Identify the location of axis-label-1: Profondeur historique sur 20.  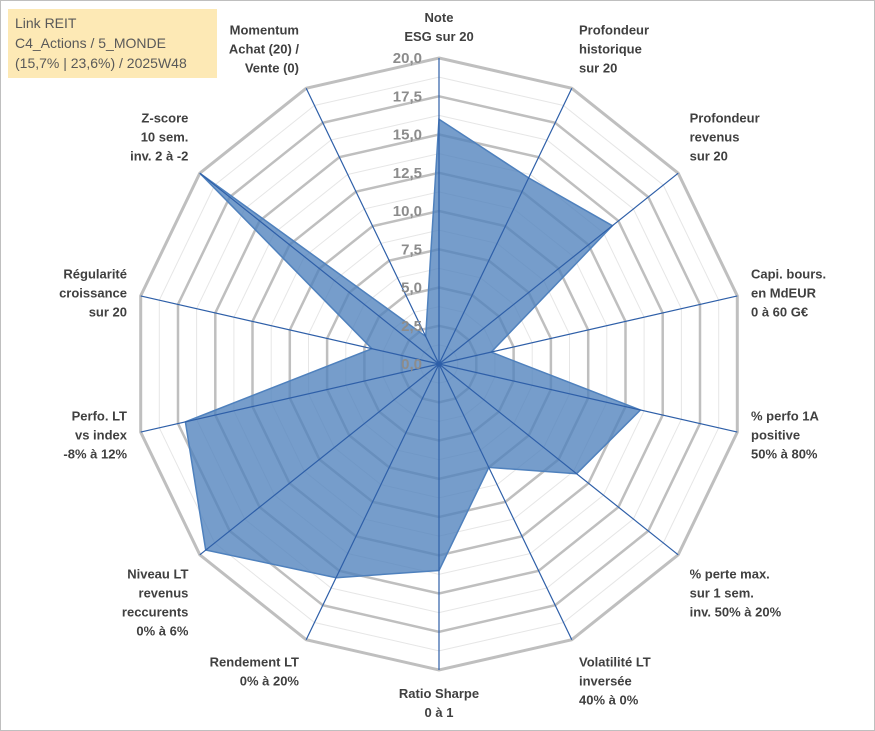
(614, 49).